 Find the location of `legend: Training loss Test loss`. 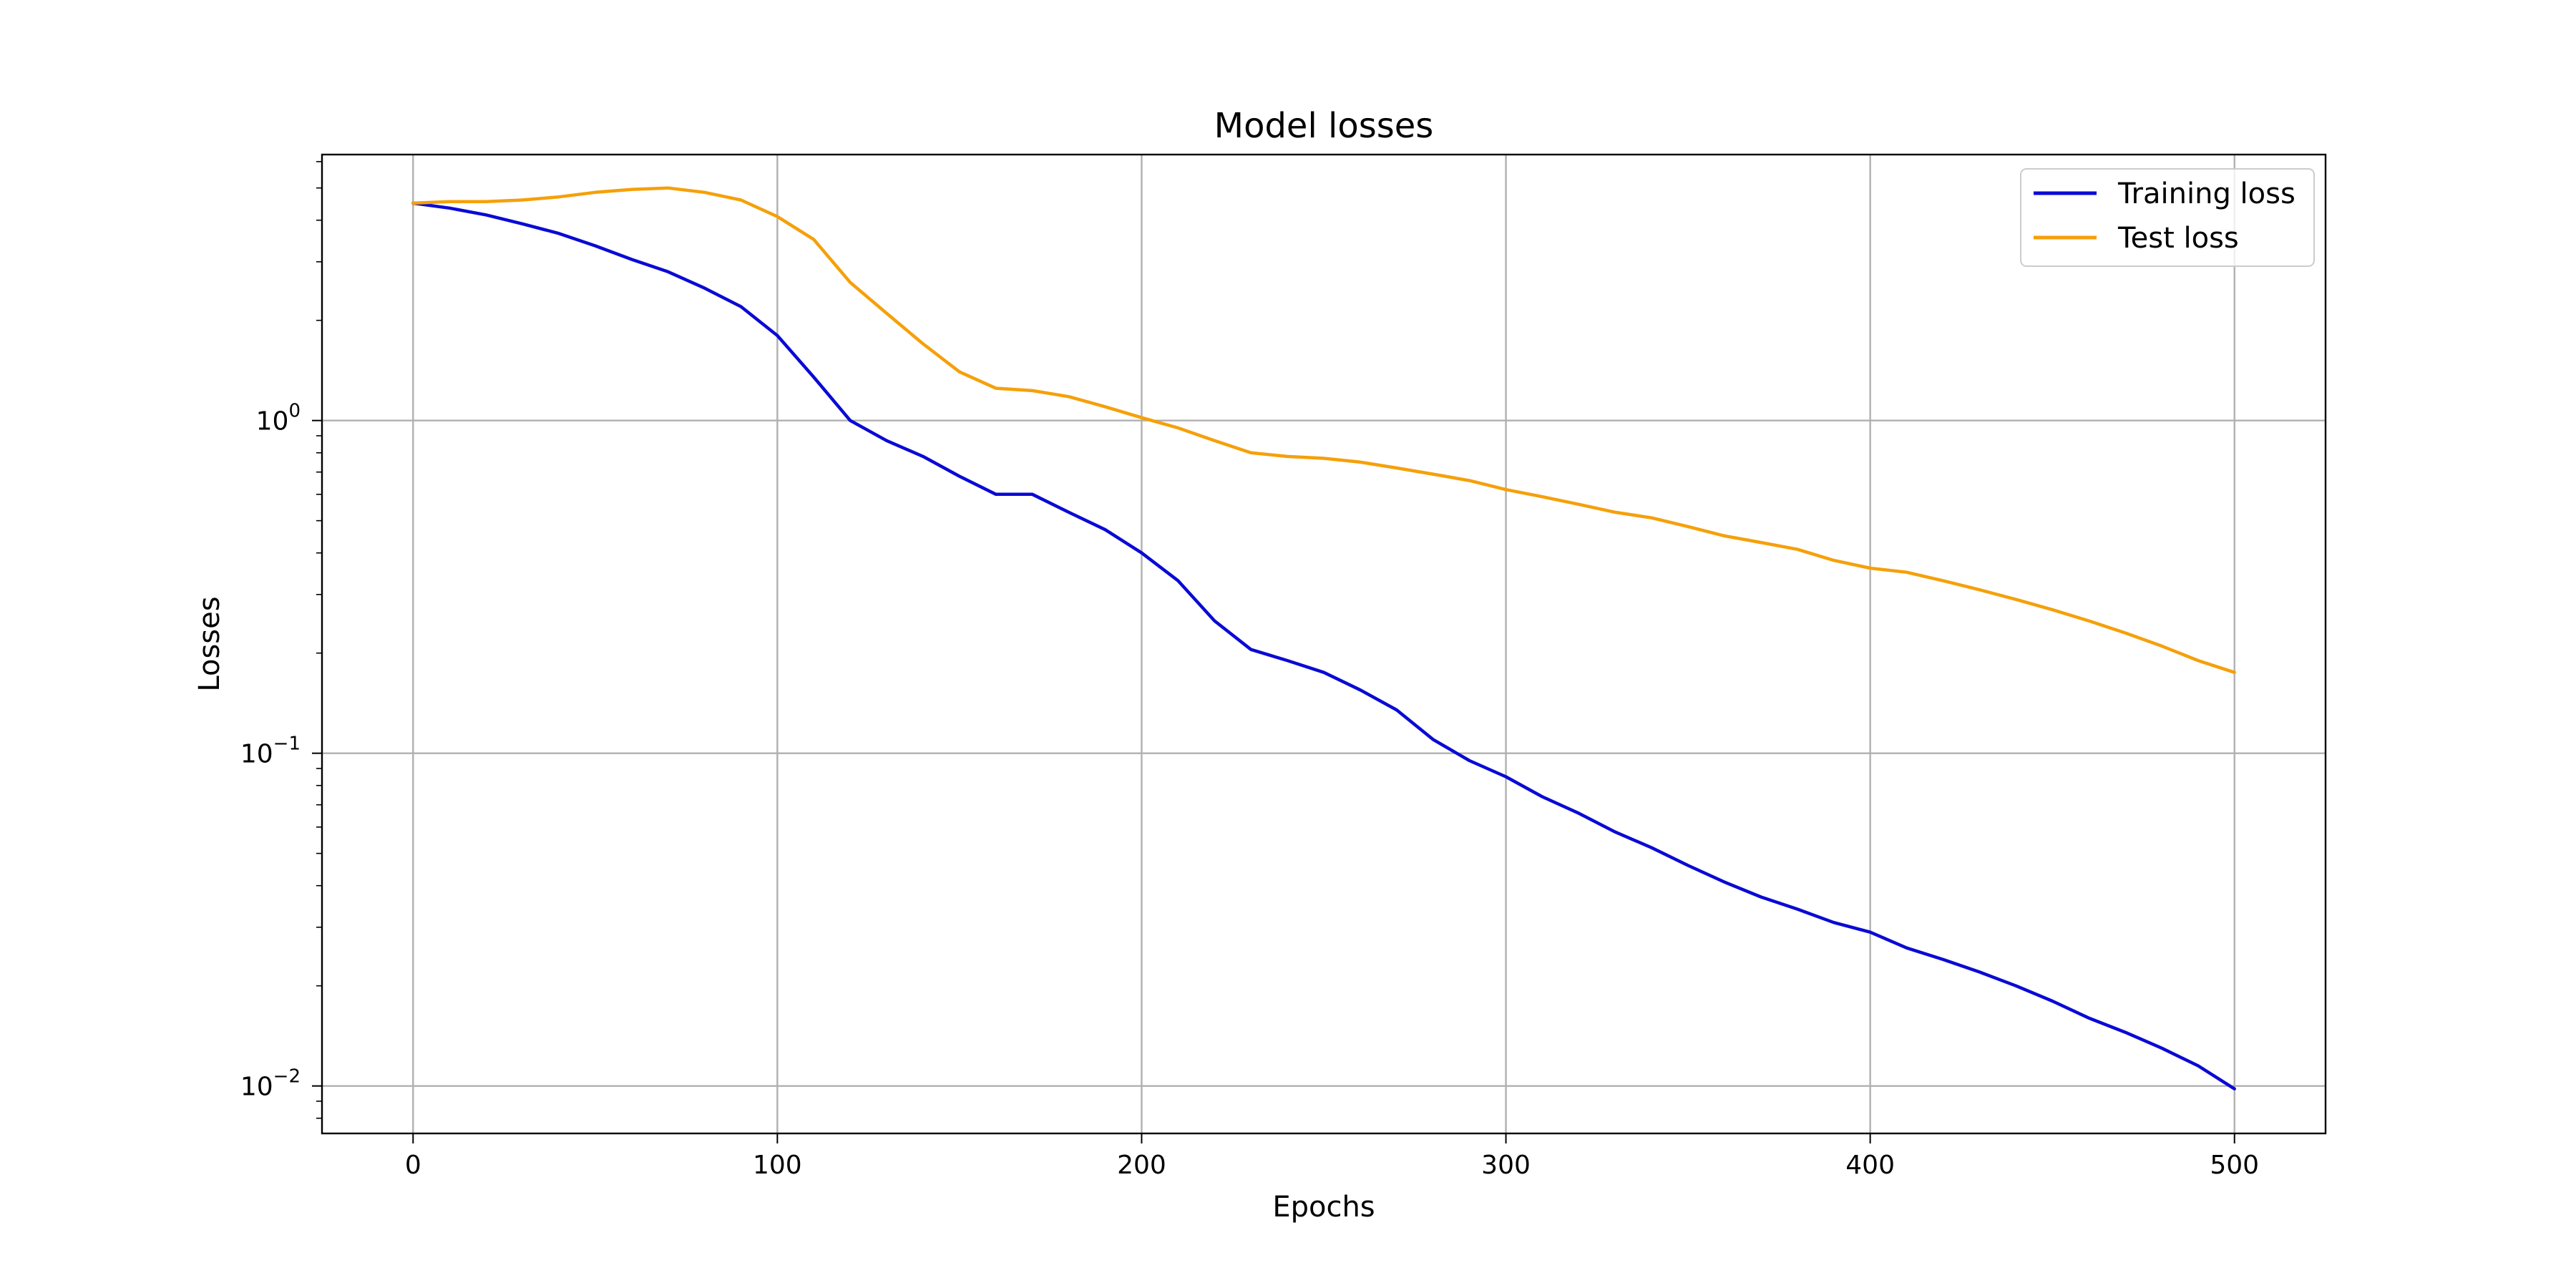

legend: Training loss Test loss is located at coordinates (2167, 217).